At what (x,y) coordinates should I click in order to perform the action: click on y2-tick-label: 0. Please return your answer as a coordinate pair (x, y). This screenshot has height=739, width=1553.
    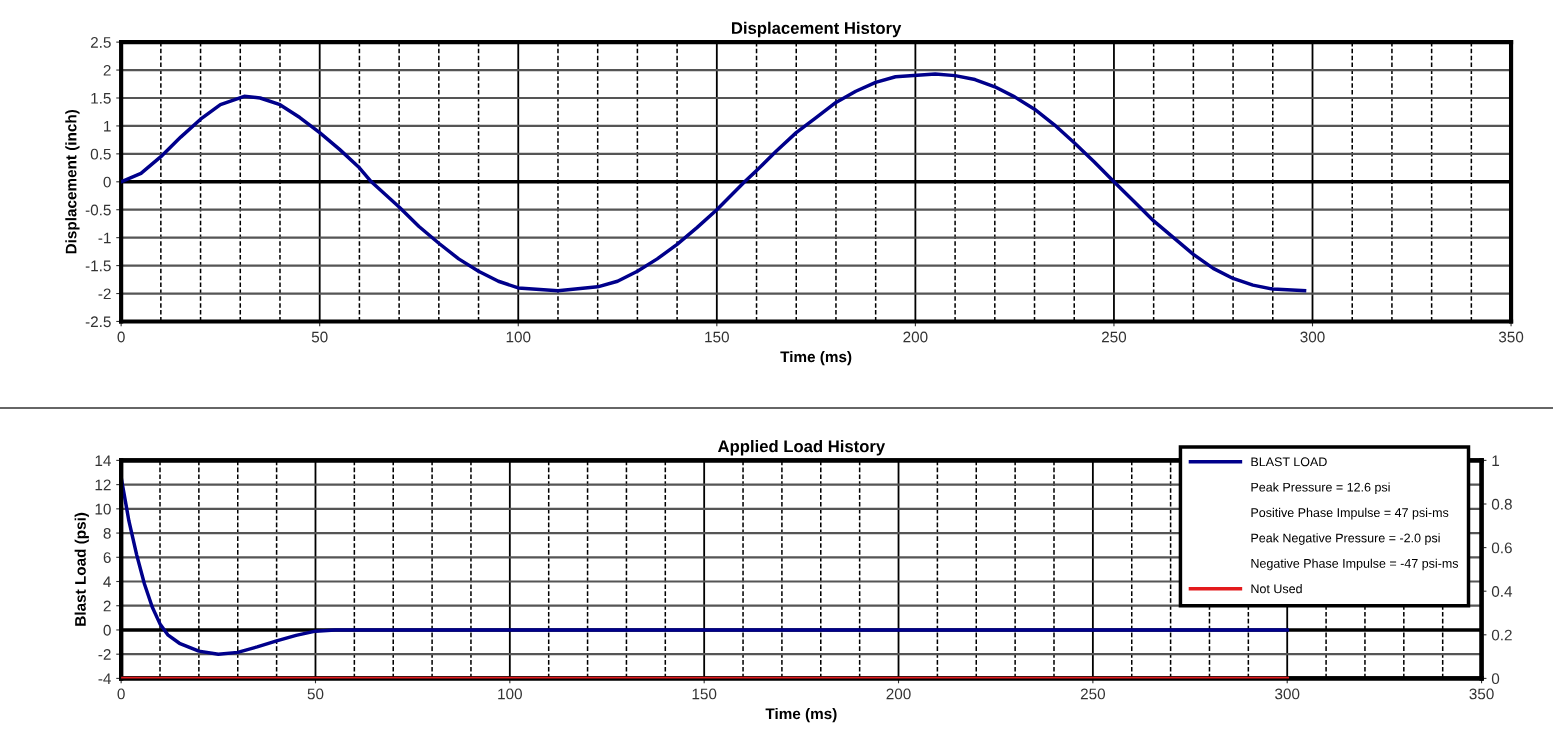
    Looking at the image, I should click on (1495, 679).